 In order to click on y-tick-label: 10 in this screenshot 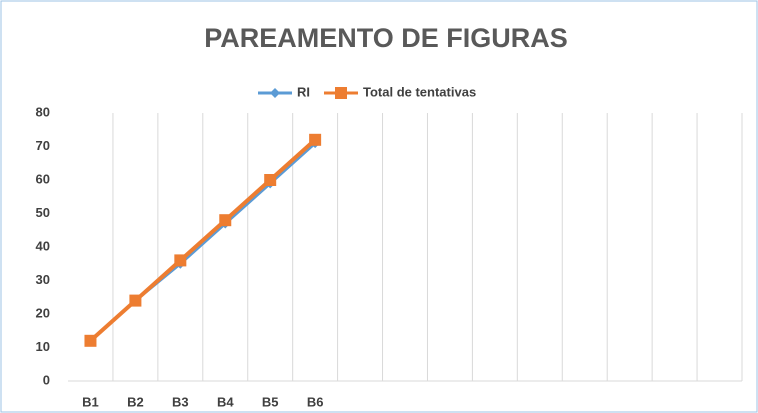, I will do `click(43, 346)`.